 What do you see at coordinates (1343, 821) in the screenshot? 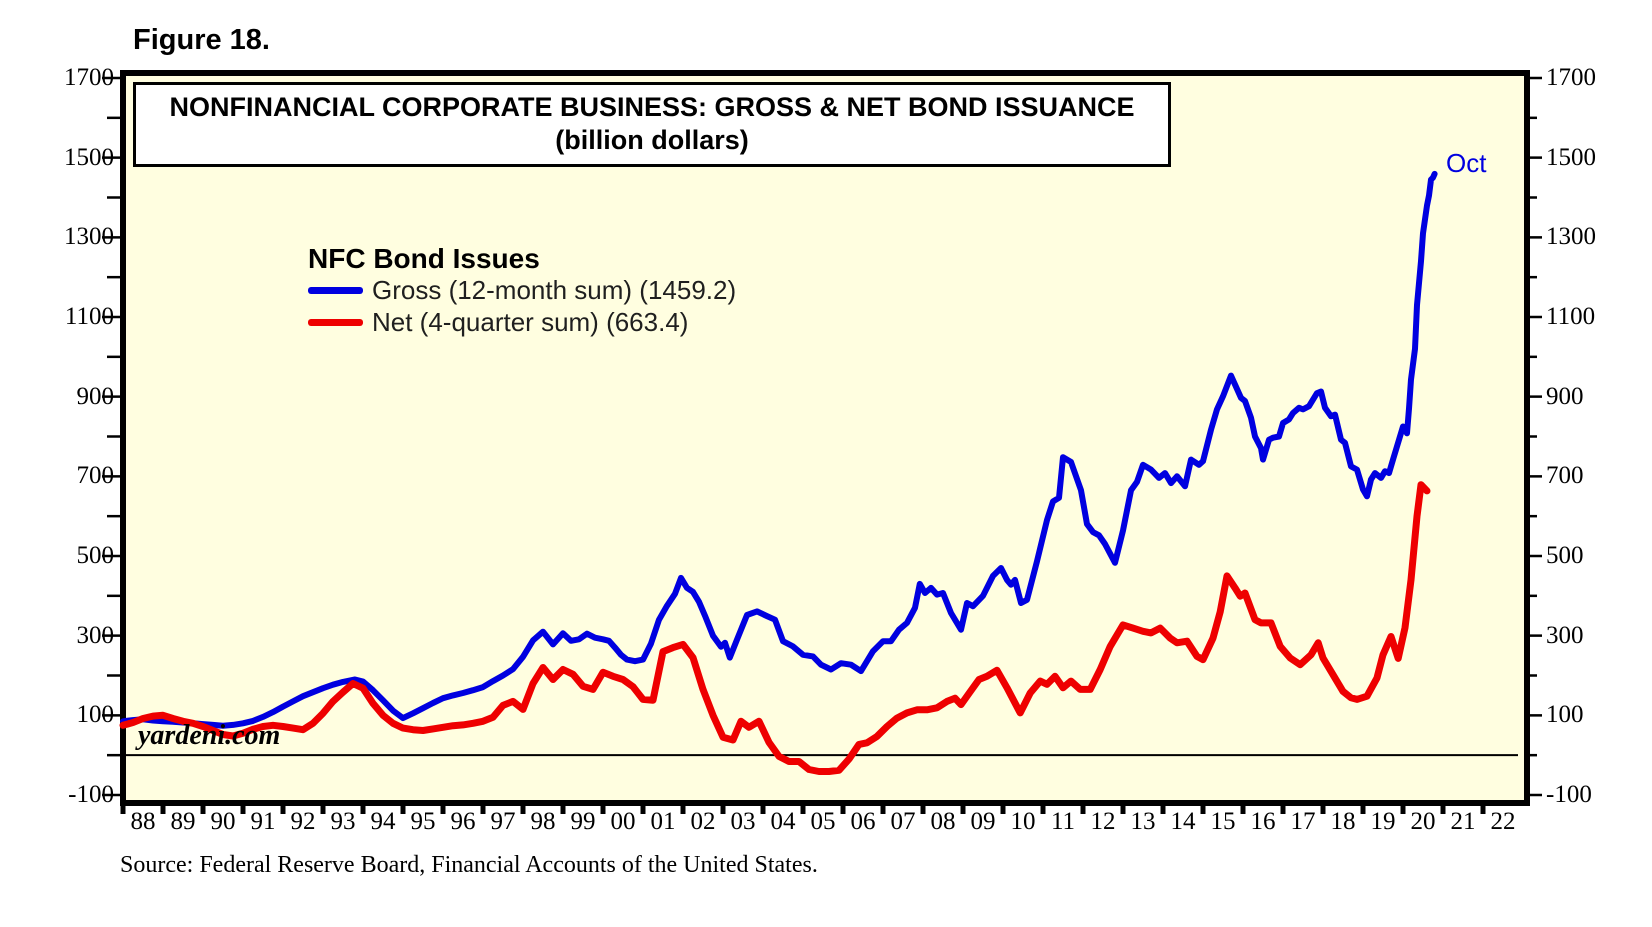
I see `x-axis-label: 18` at bounding box center [1343, 821].